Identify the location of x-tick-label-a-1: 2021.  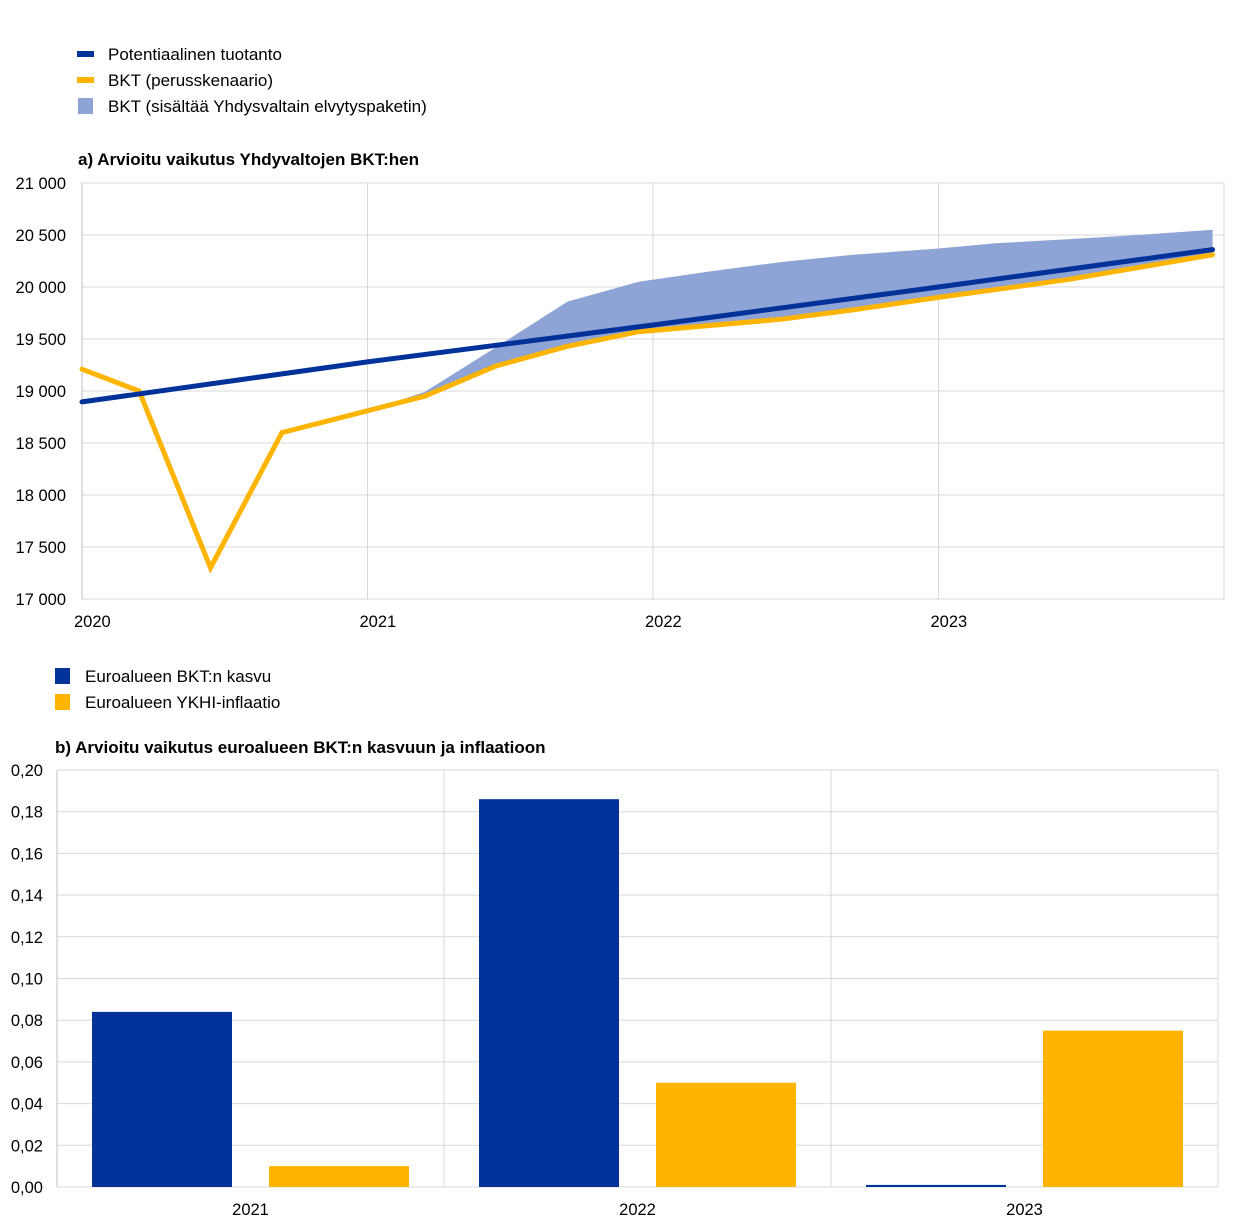
(378, 622).